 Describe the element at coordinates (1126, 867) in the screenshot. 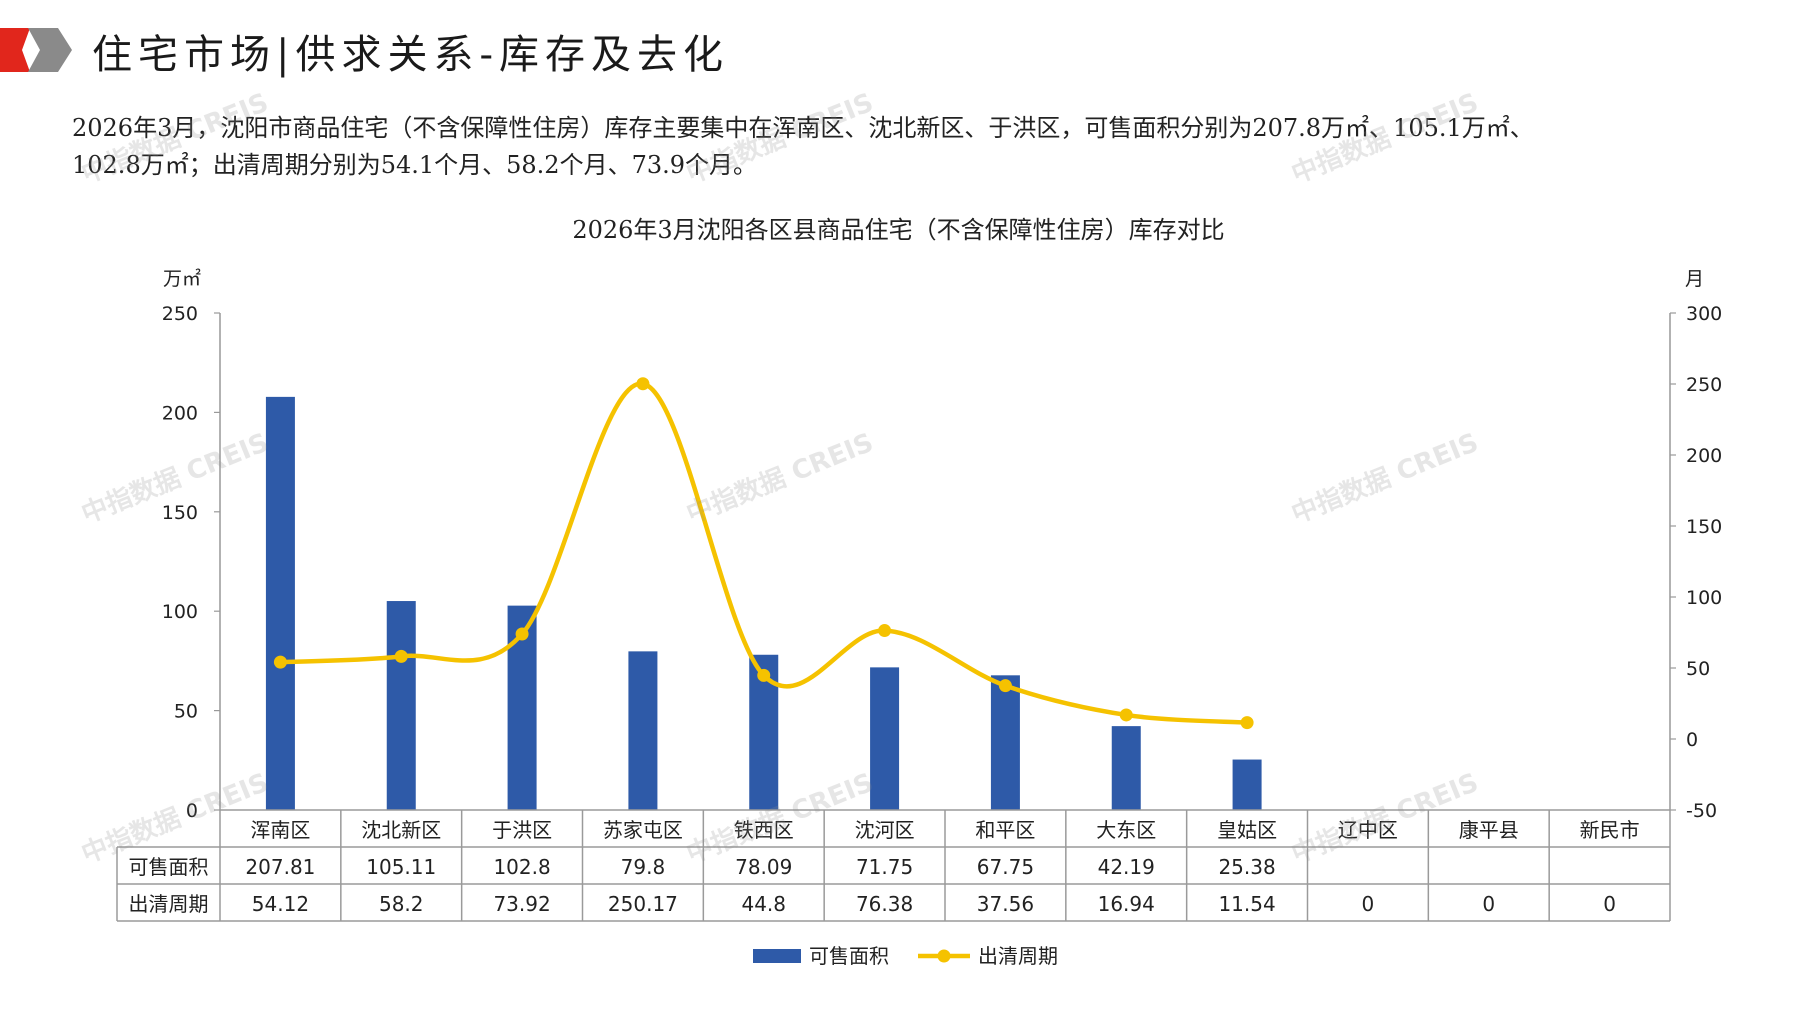

I see `bar-data-label: 42.19` at that location.